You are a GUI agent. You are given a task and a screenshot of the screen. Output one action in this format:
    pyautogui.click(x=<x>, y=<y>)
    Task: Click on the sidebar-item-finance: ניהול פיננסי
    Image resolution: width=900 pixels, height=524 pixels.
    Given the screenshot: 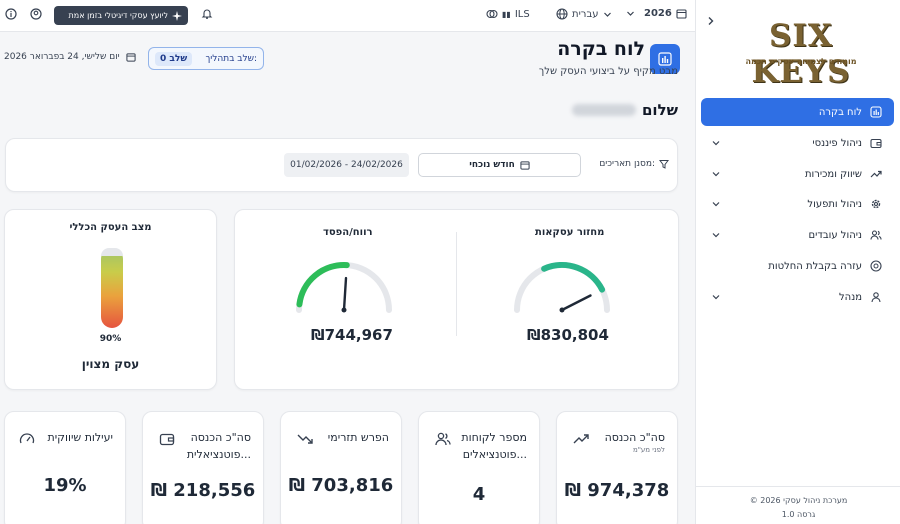 What is the action you would take?
    pyautogui.click(x=797, y=143)
    